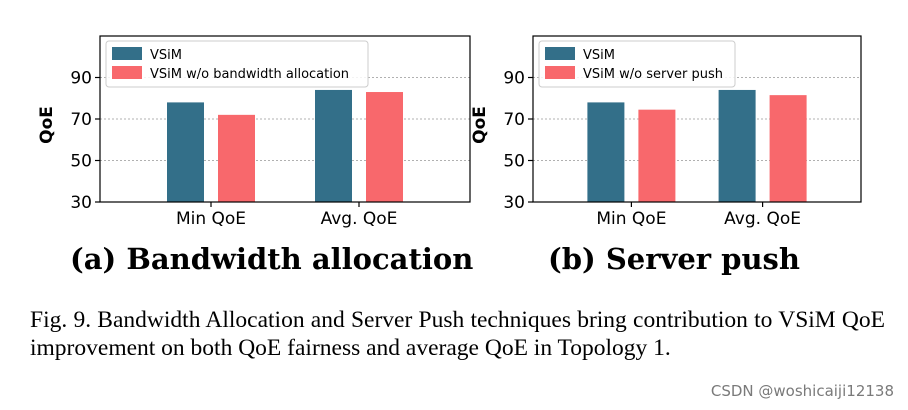 This screenshot has height=410, width=908. What do you see at coordinates (249, 74) in the screenshot?
I see `legend-label: VSiM w/o bandwidth allocation` at bounding box center [249, 74].